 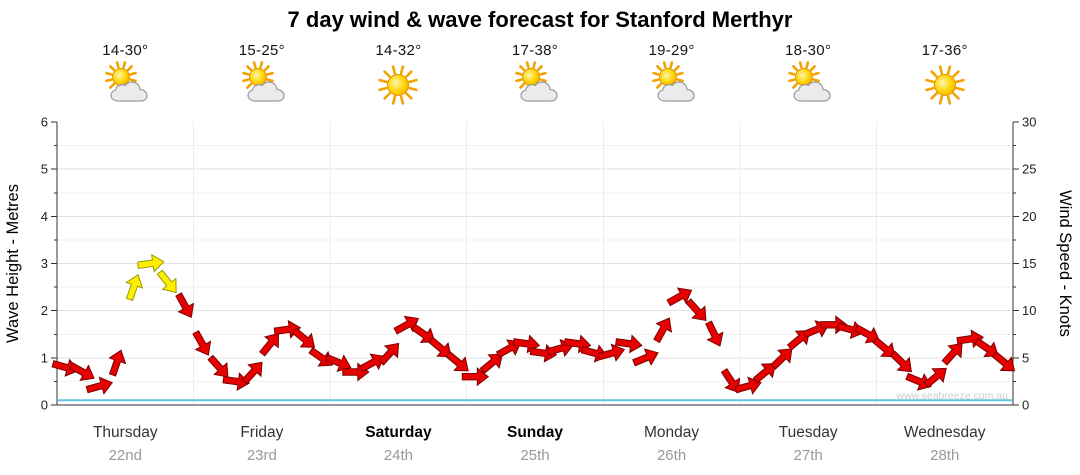 I want to click on day-header-friday: 15-25°, so click(x=262, y=76).